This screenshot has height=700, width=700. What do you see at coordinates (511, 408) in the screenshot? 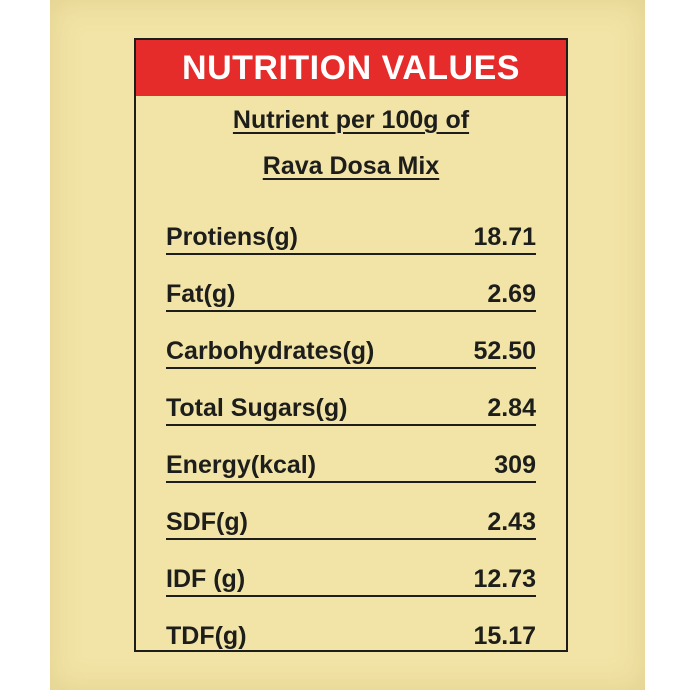
I see `nutrient-value: 2.84` at bounding box center [511, 408].